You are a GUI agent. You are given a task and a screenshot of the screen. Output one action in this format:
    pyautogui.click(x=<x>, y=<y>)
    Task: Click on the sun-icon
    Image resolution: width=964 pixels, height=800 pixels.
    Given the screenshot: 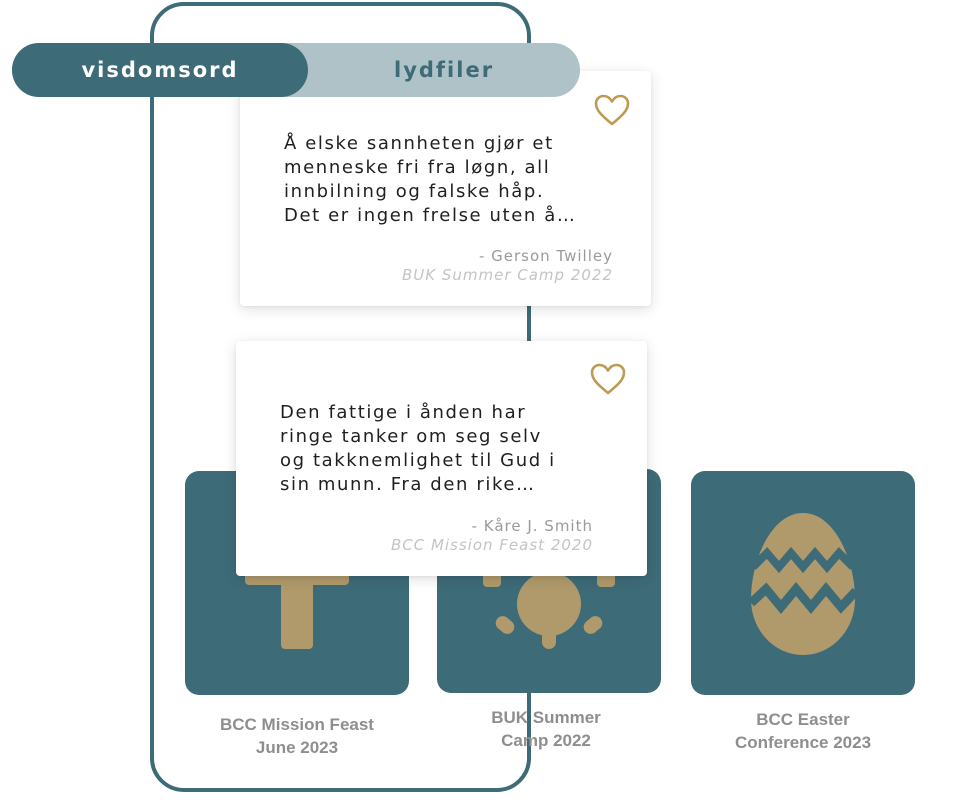 What is the action you would take?
    pyautogui.click(x=549, y=609)
    